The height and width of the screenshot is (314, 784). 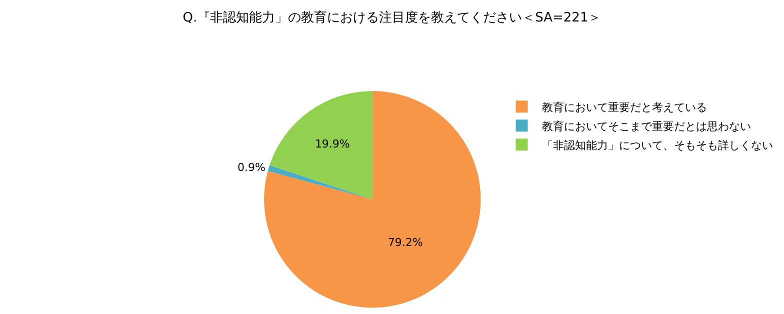 I want to click on data-label: 0.9%, so click(x=251, y=167).